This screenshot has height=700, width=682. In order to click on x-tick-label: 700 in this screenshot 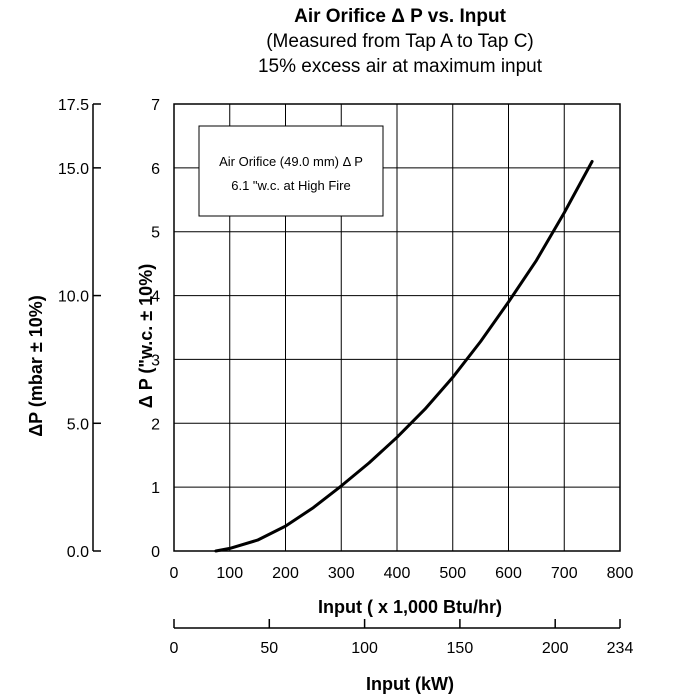, I will do `click(564, 573)`.